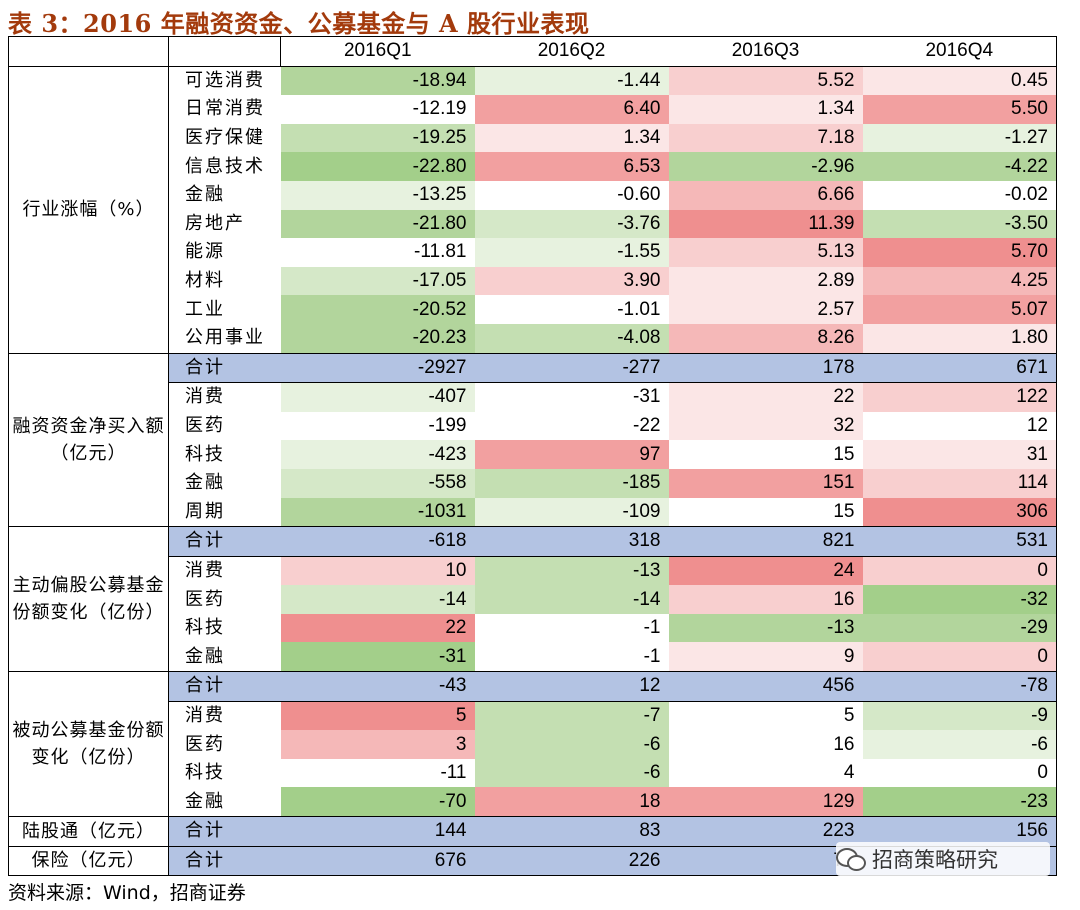 The height and width of the screenshot is (910, 1080). I want to click on value-cell: -0.02, so click(959, 195).